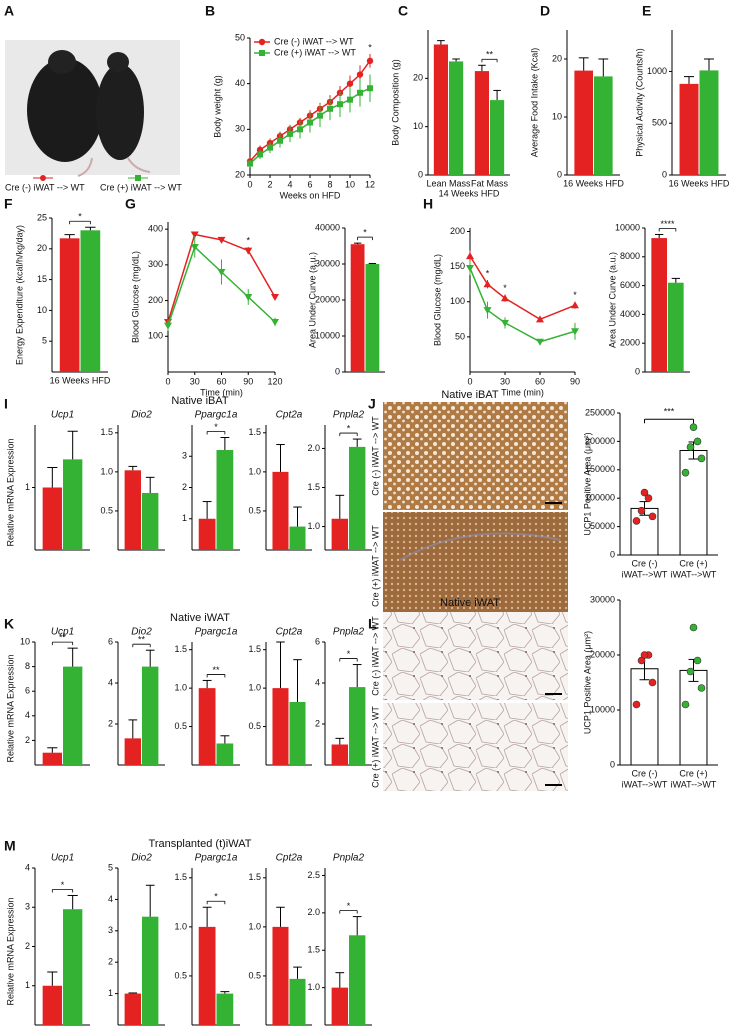 The width and height of the screenshot is (734, 1035). I want to click on y-axis-label: UCP1 Positive Area (μm²), so click(587, 682).